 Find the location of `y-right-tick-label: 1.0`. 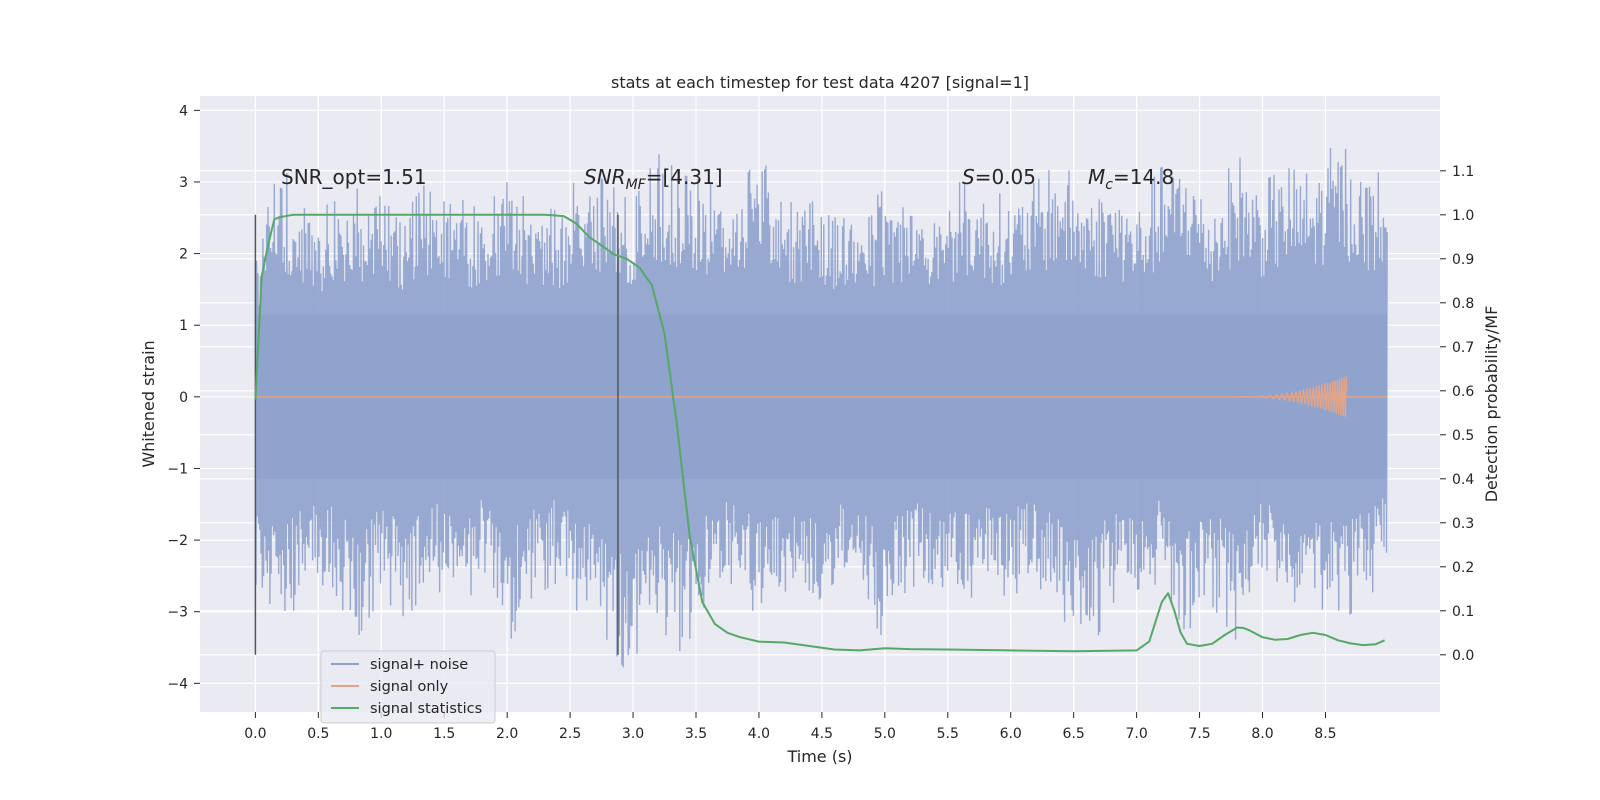

y-right-tick-label: 1.0 is located at coordinates (1463, 216).